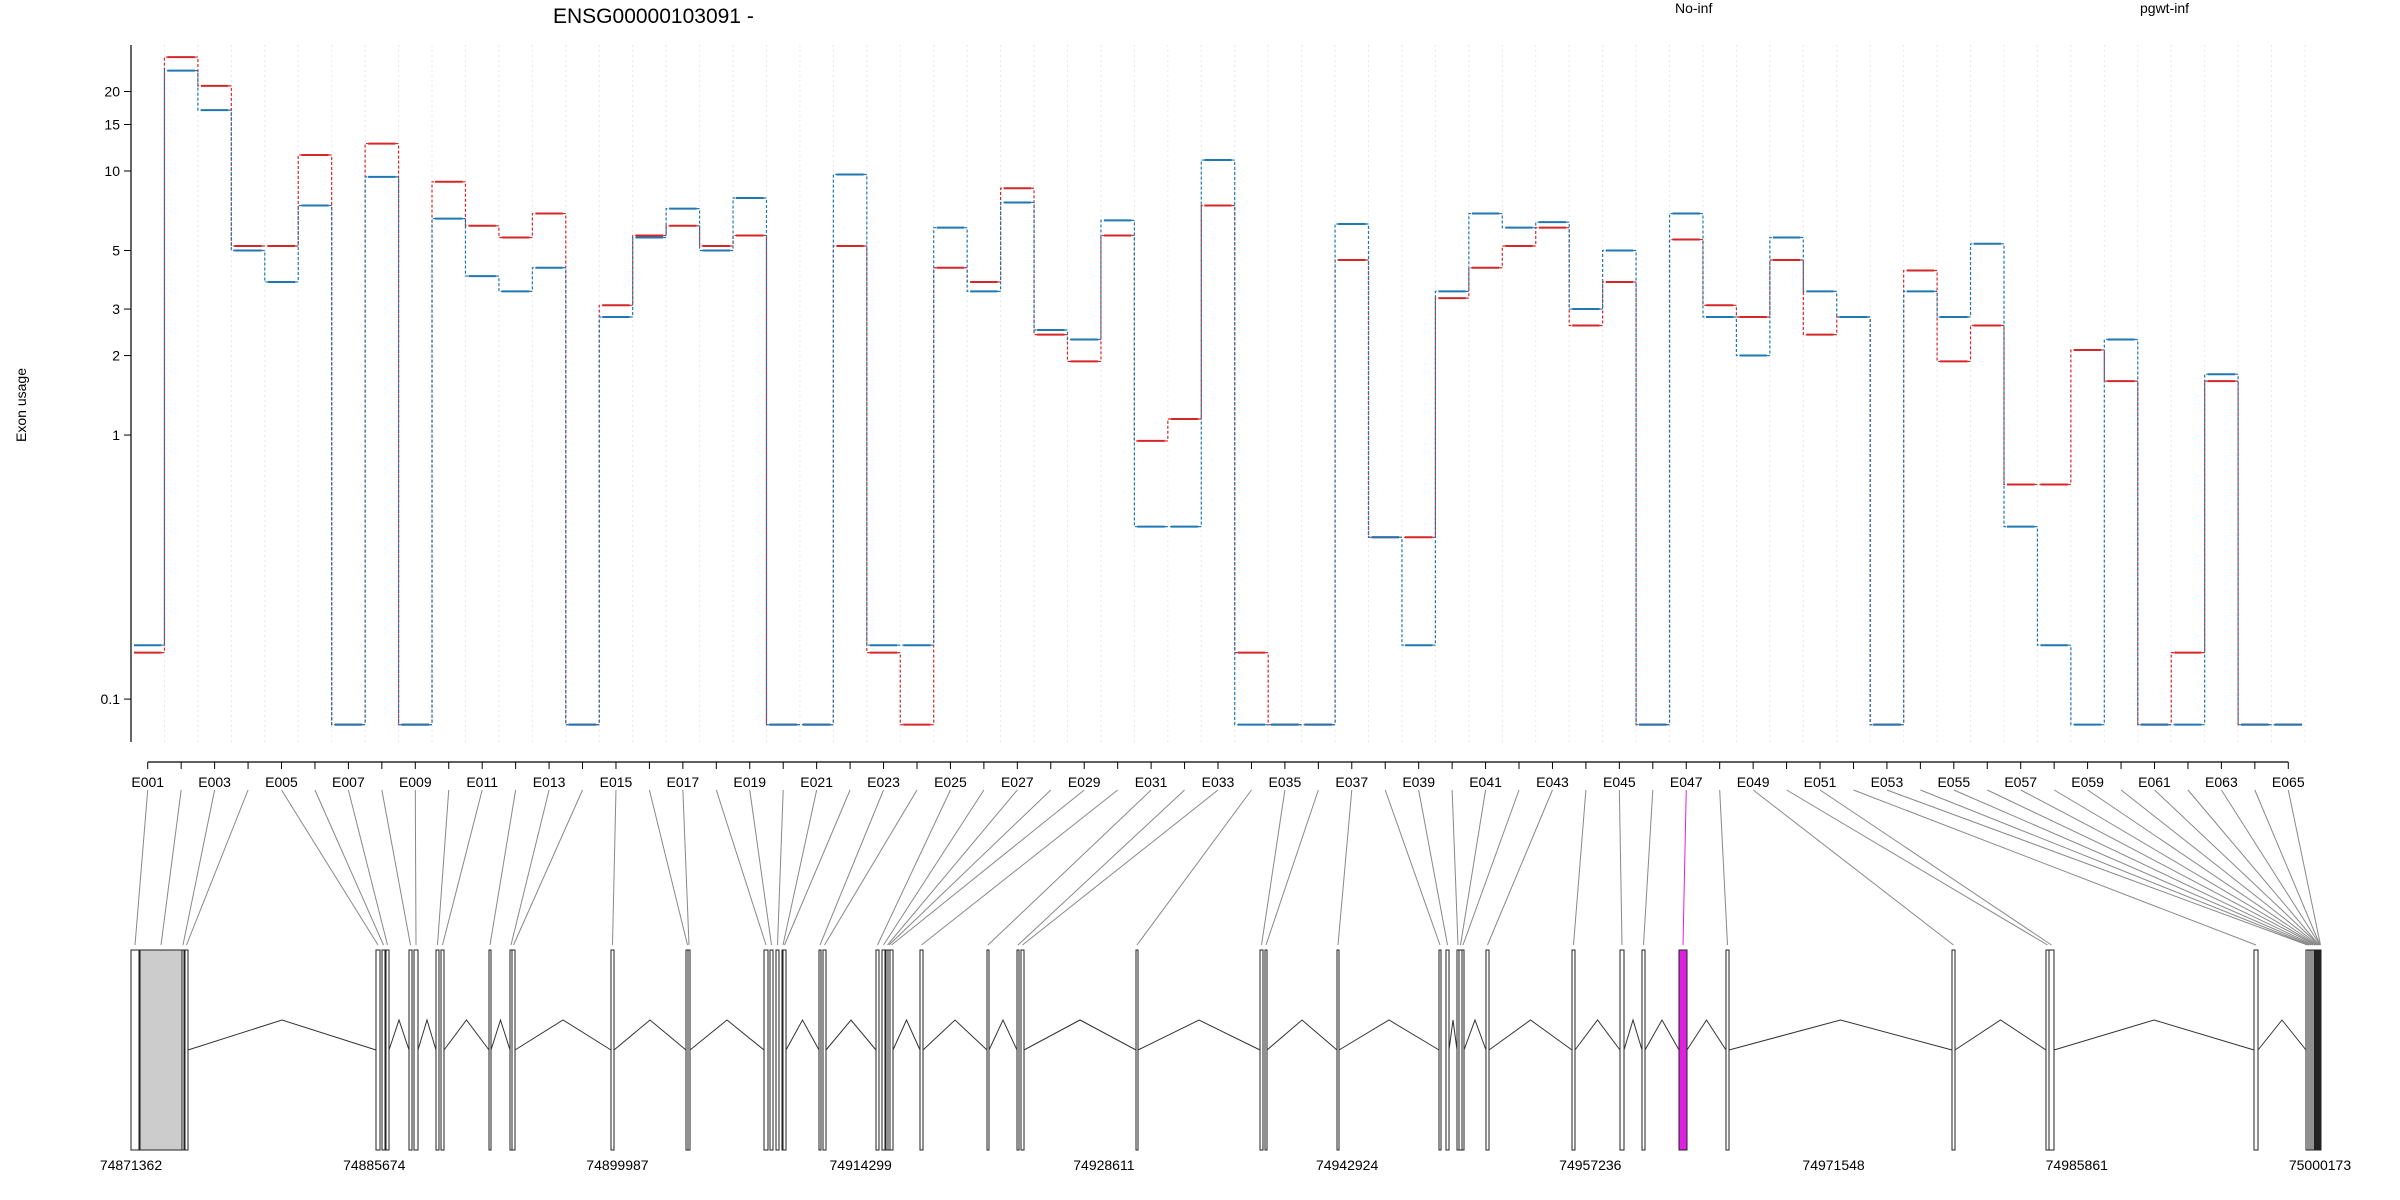 The image size is (2400, 1200). I want to click on x-tick-label: E019, so click(749, 782).